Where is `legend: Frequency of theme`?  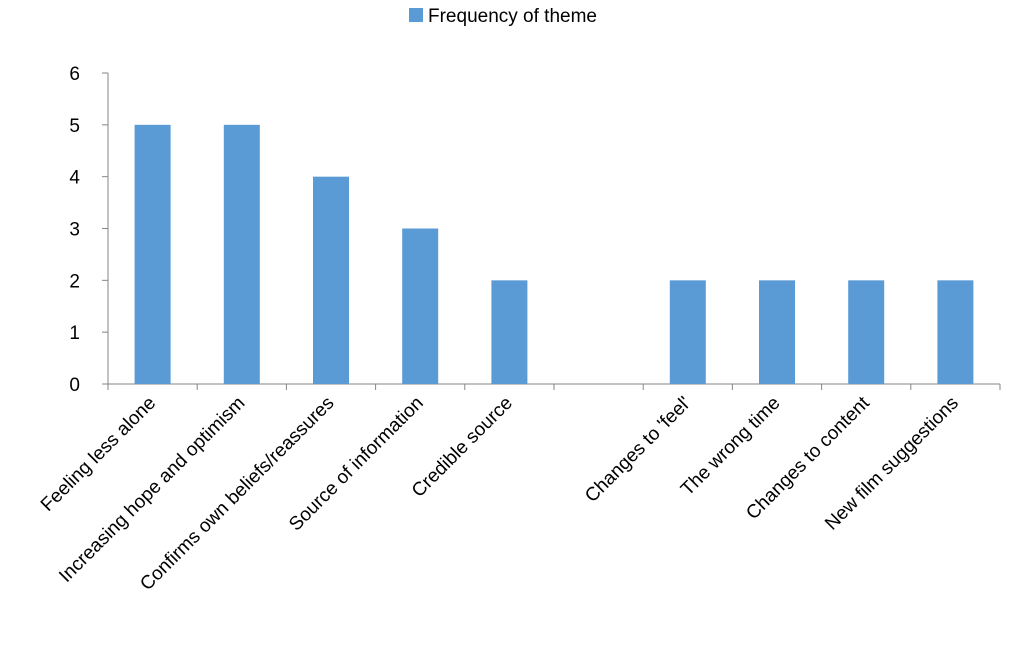 legend: Frequency of theme is located at coordinates (503, 16).